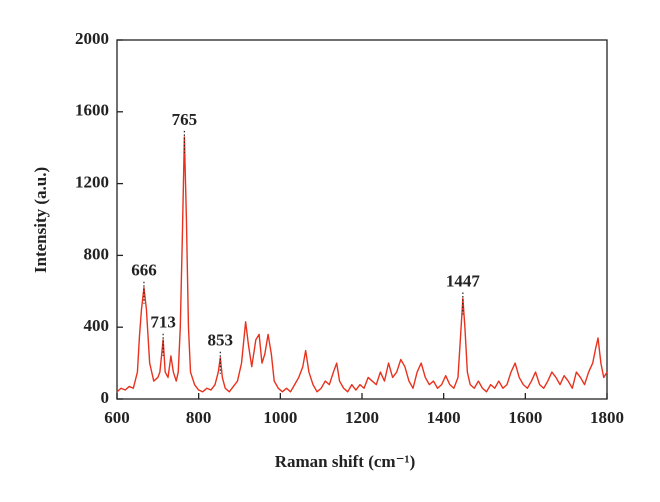 The height and width of the screenshot is (502, 660). I want to click on y-tick-label: 1600, so click(92, 110).